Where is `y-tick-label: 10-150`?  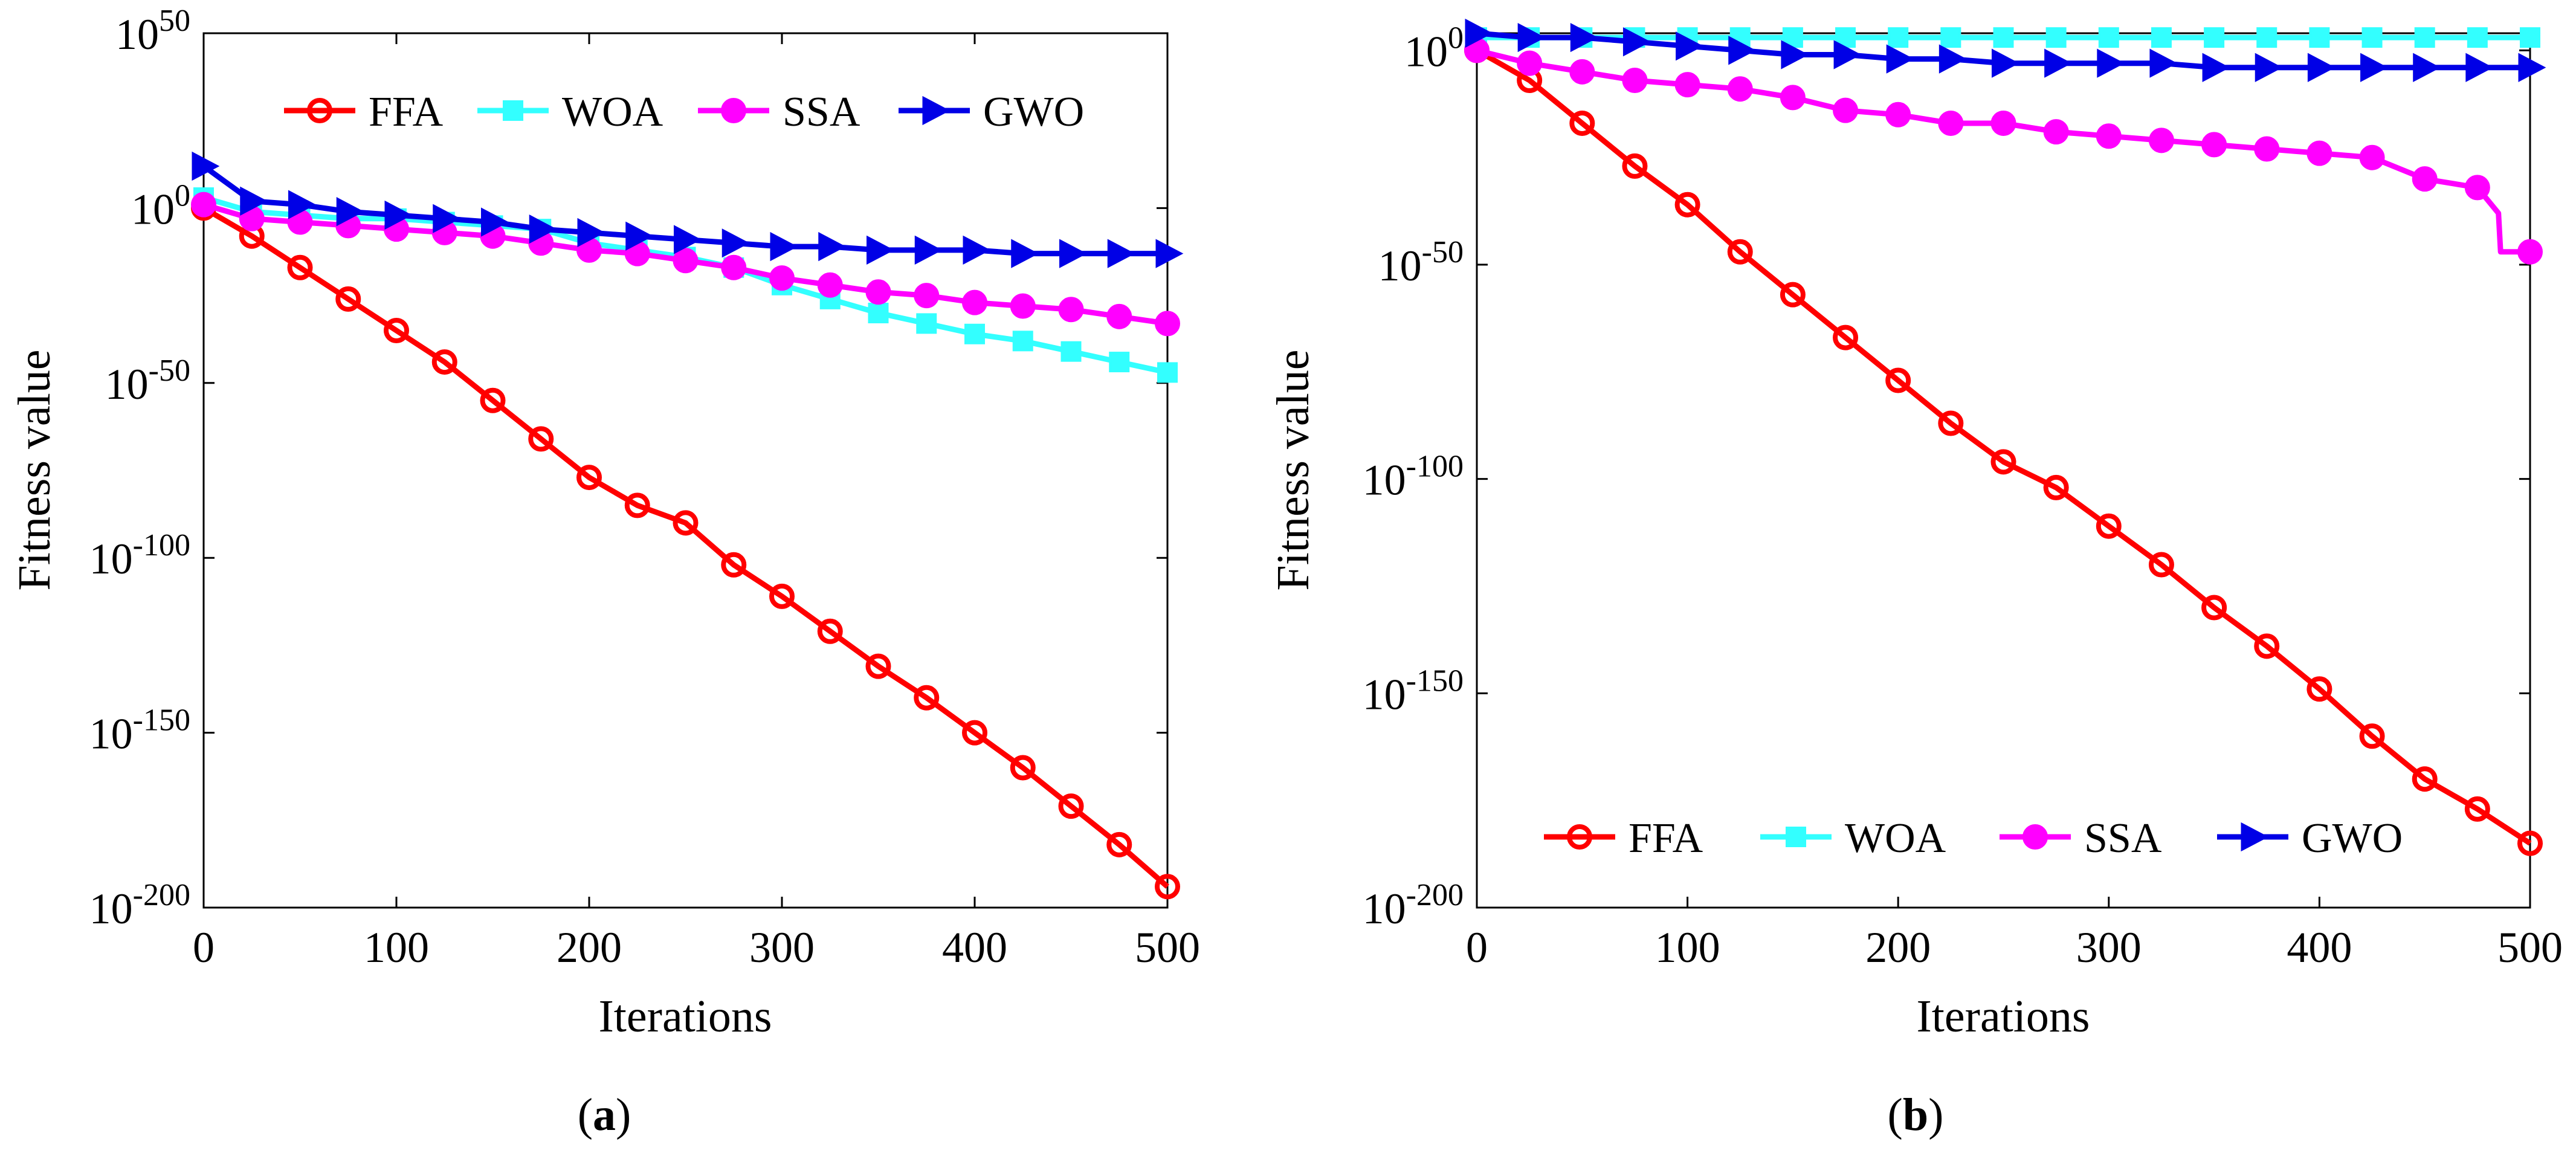 y-tick-label: 10-150 is located at coordinates (140, 730).